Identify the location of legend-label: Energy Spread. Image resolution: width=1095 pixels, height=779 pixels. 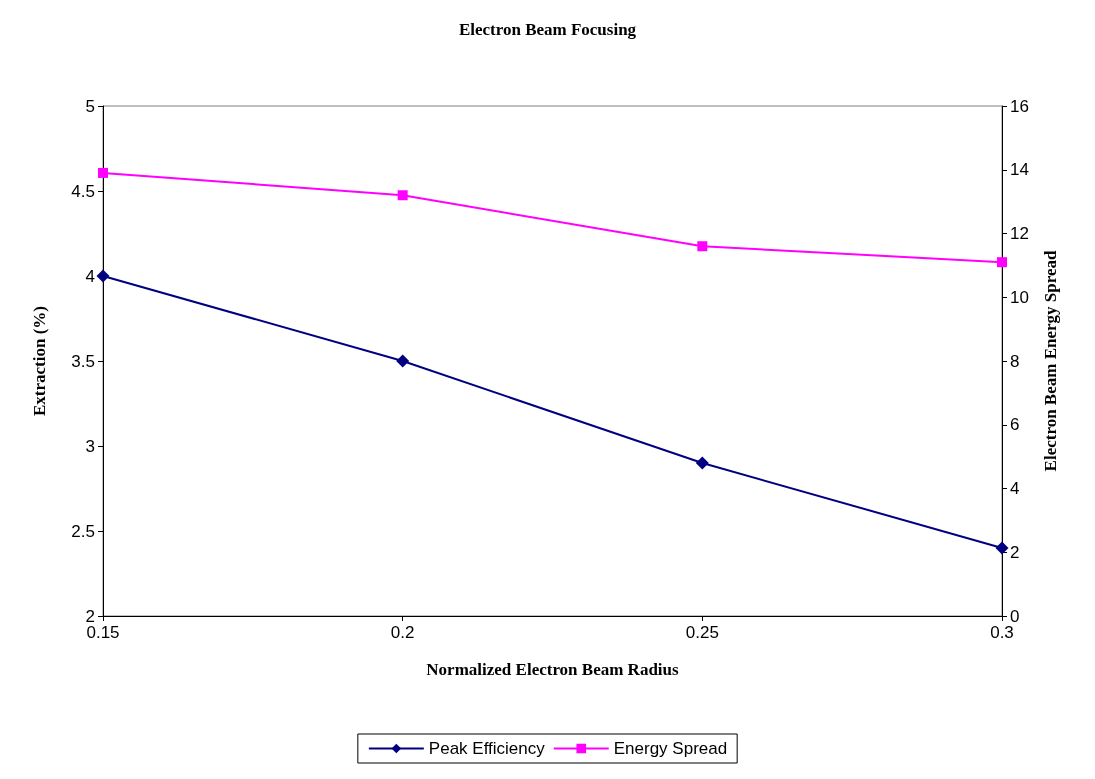
(670, 748).